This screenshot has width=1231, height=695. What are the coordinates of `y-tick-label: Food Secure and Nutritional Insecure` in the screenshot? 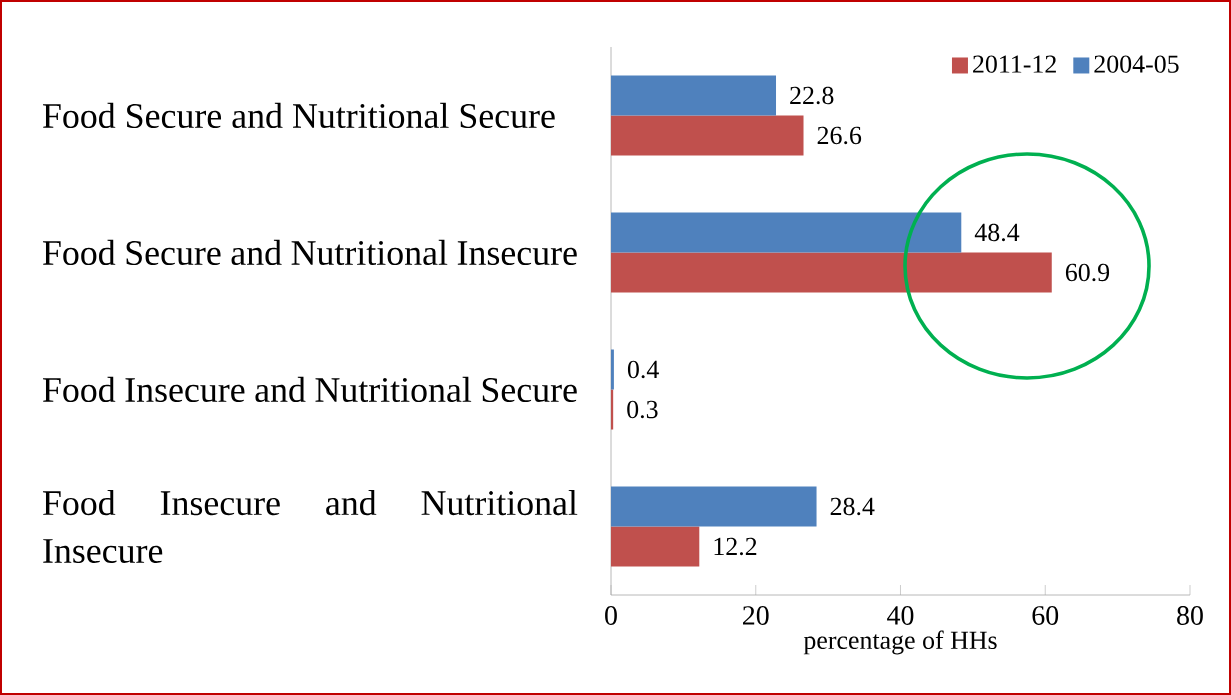 It's located at (309, 252).